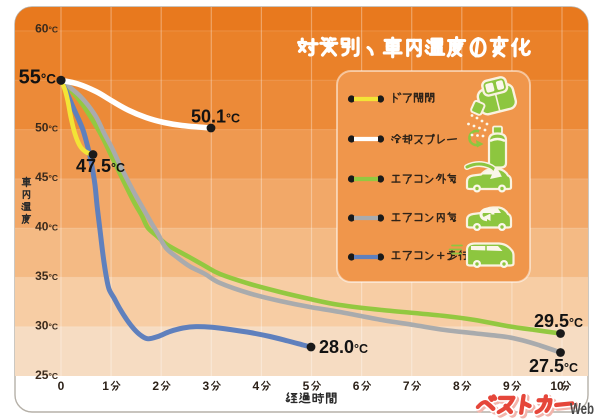 The width and height of the screenshot is (600, 420). I want to click on svg-text: 50.1°C, so click(215, 117).